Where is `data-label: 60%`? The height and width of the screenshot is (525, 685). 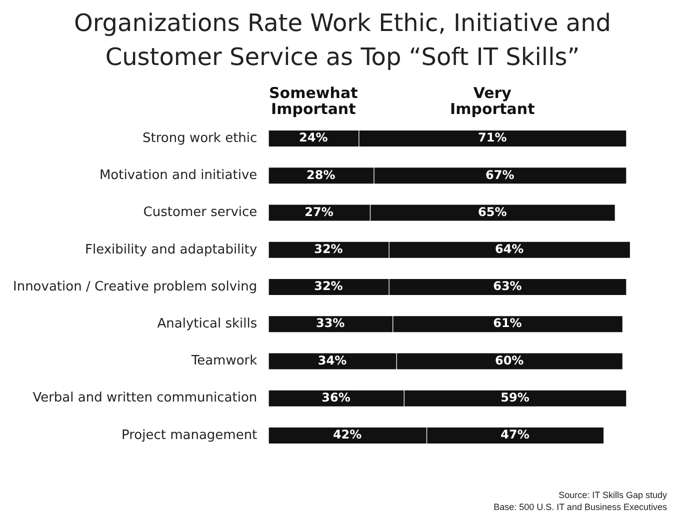
data-label: 60% is located at coordinates (509, 360).